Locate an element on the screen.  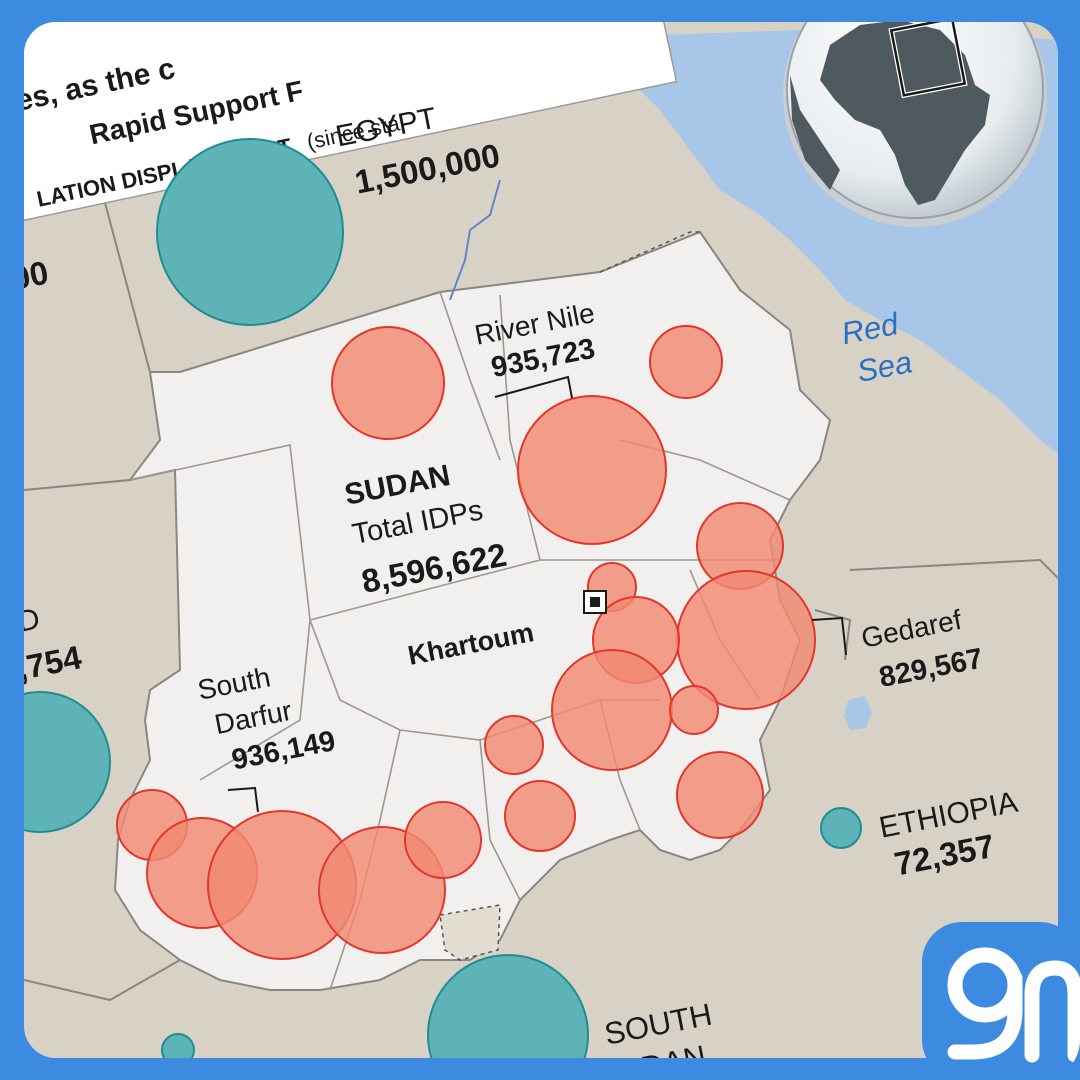
left-mid-name: D is located at coordinates (29, 620).